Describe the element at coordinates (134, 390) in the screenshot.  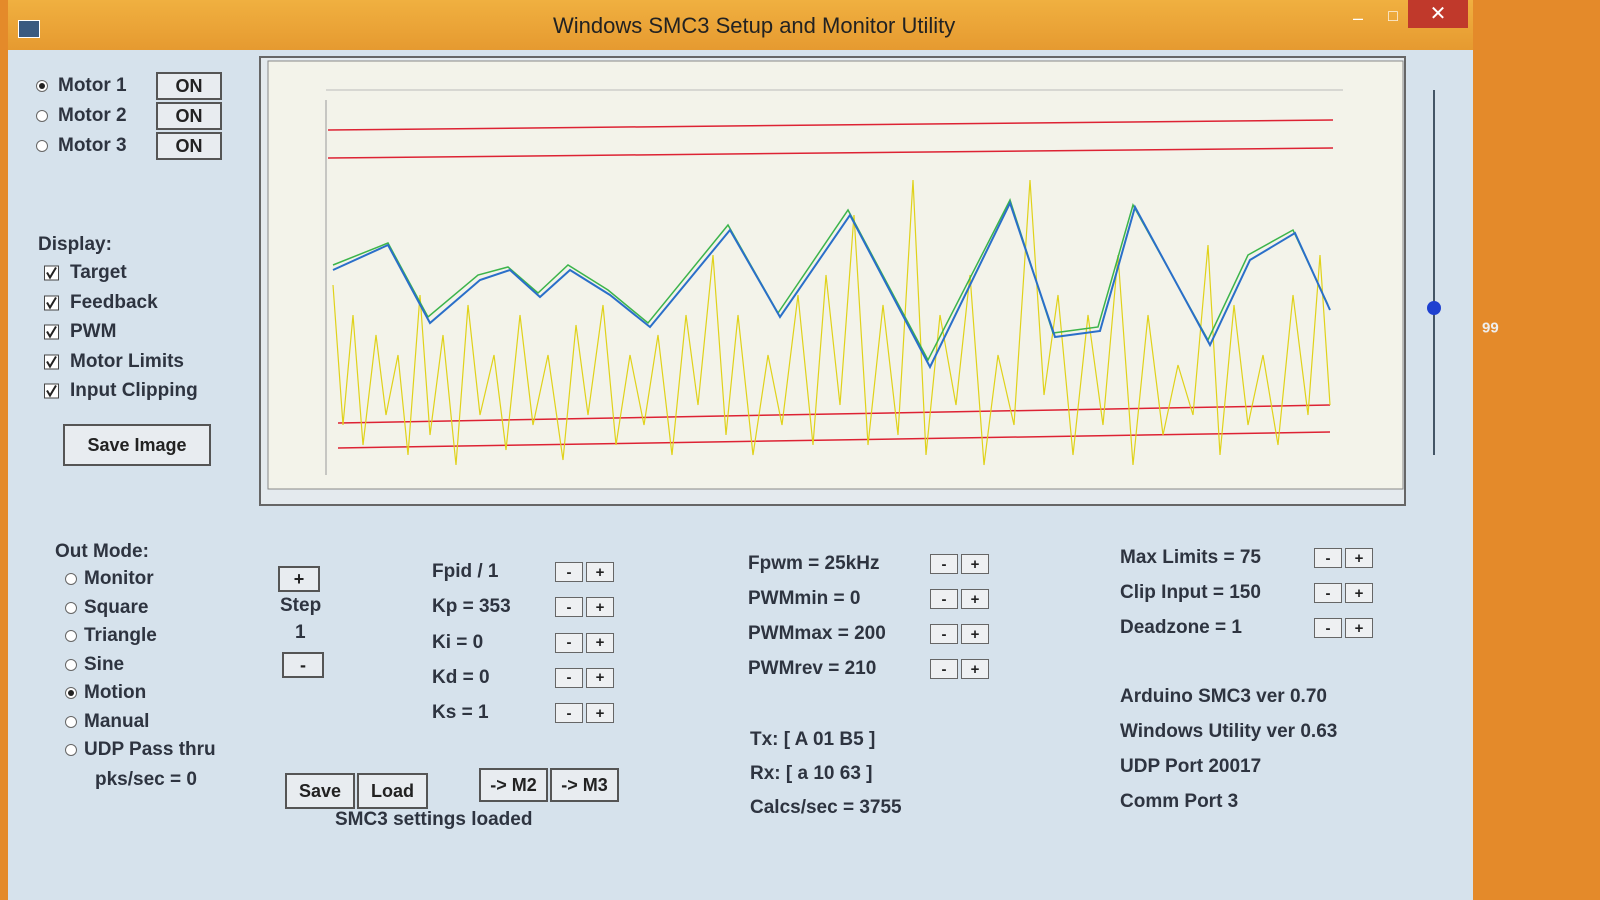
I see `display-option: Input Clipping` at that location.